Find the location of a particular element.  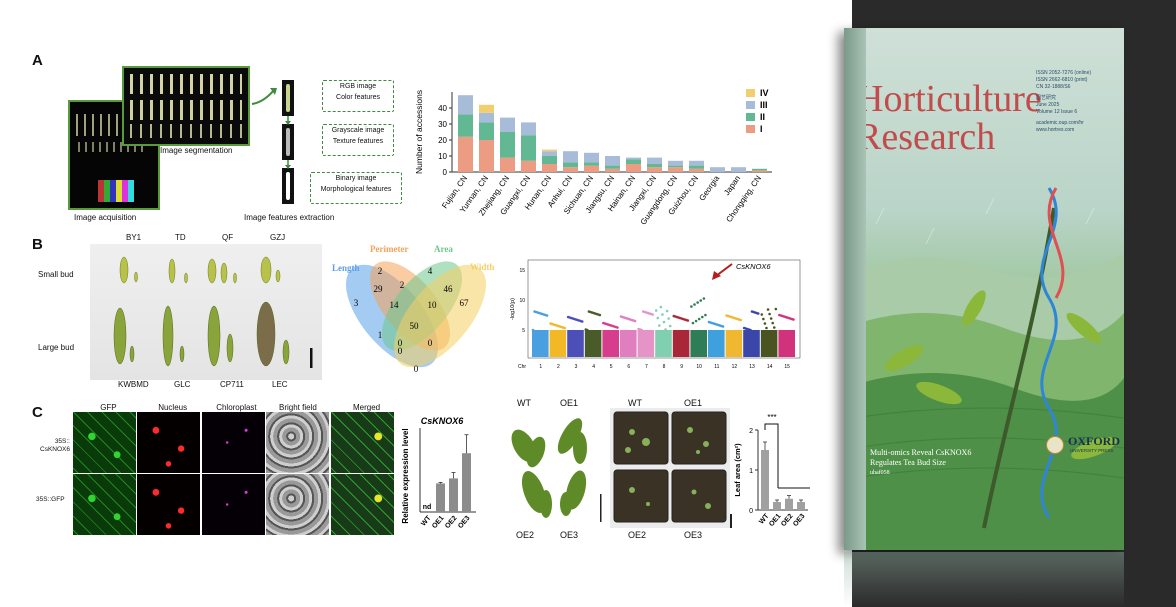

panel-b-letter: B is located at coordinates (37, 244).